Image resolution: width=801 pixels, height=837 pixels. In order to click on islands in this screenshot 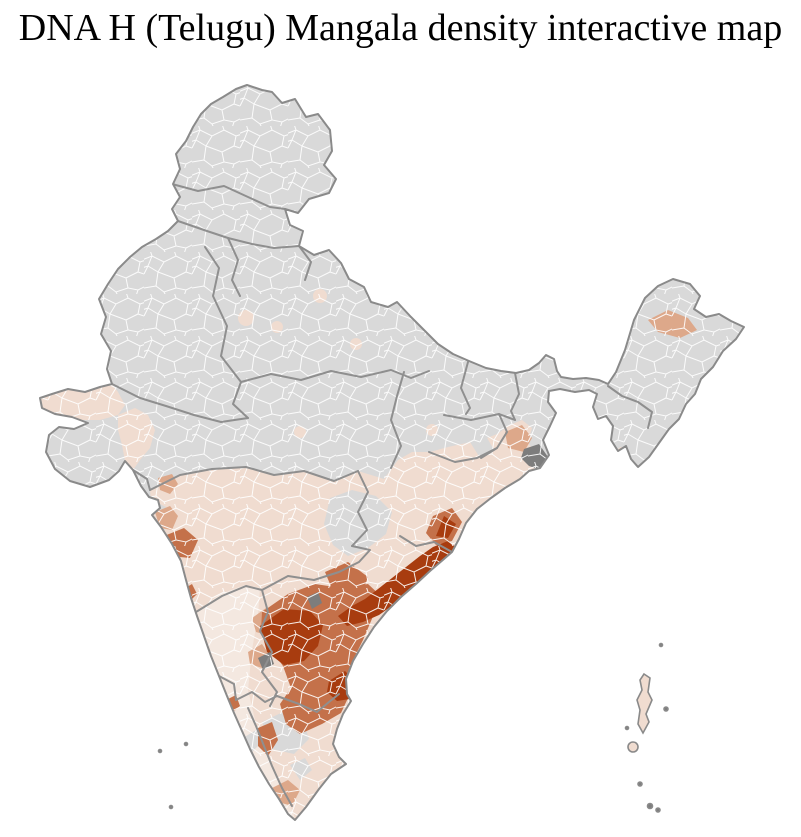, I will do `click(413, 727)`.